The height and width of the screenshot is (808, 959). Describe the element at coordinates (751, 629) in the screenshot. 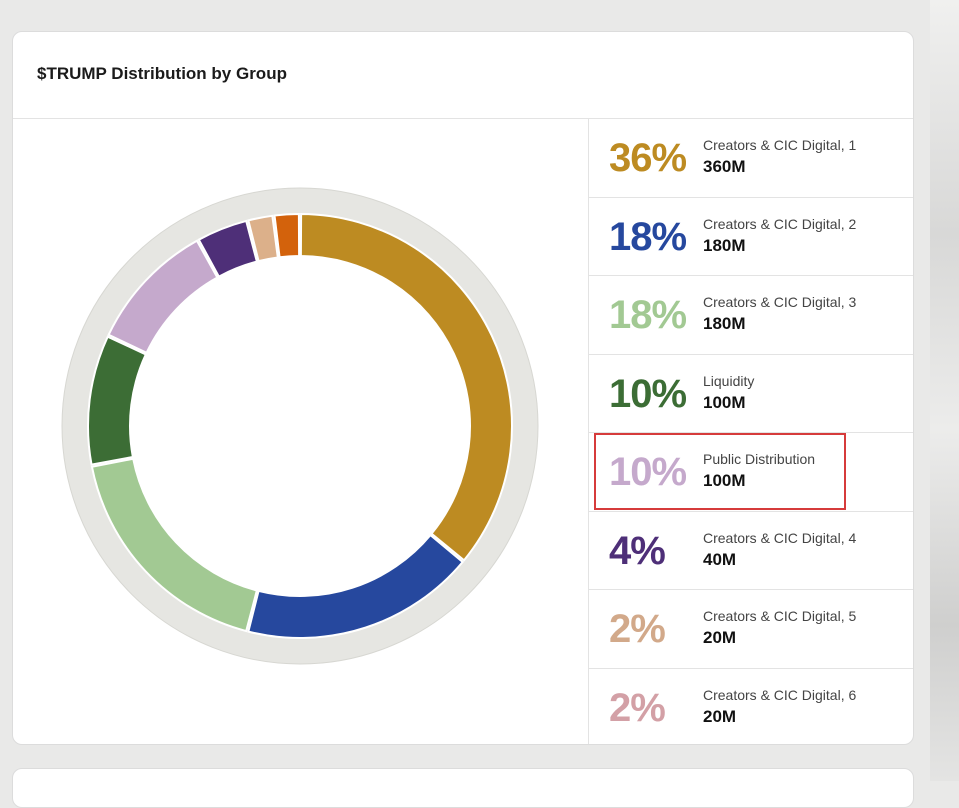

I see `legend-row: 2% Creators & CIC Digital, 5 20M` at that location.